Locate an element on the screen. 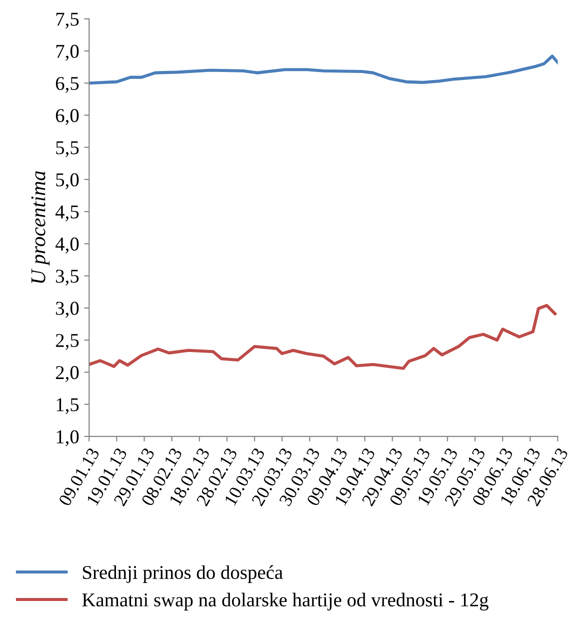 This screenshot has height=628, width=575. y-tick-label: 7,0 is located at coordinates (67, 52).